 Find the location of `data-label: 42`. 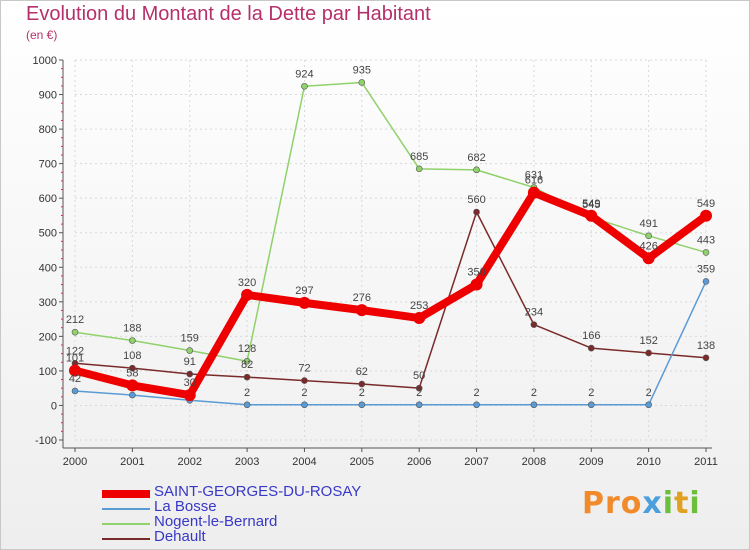

data-label: 42 is located at coordinates (75, 379).